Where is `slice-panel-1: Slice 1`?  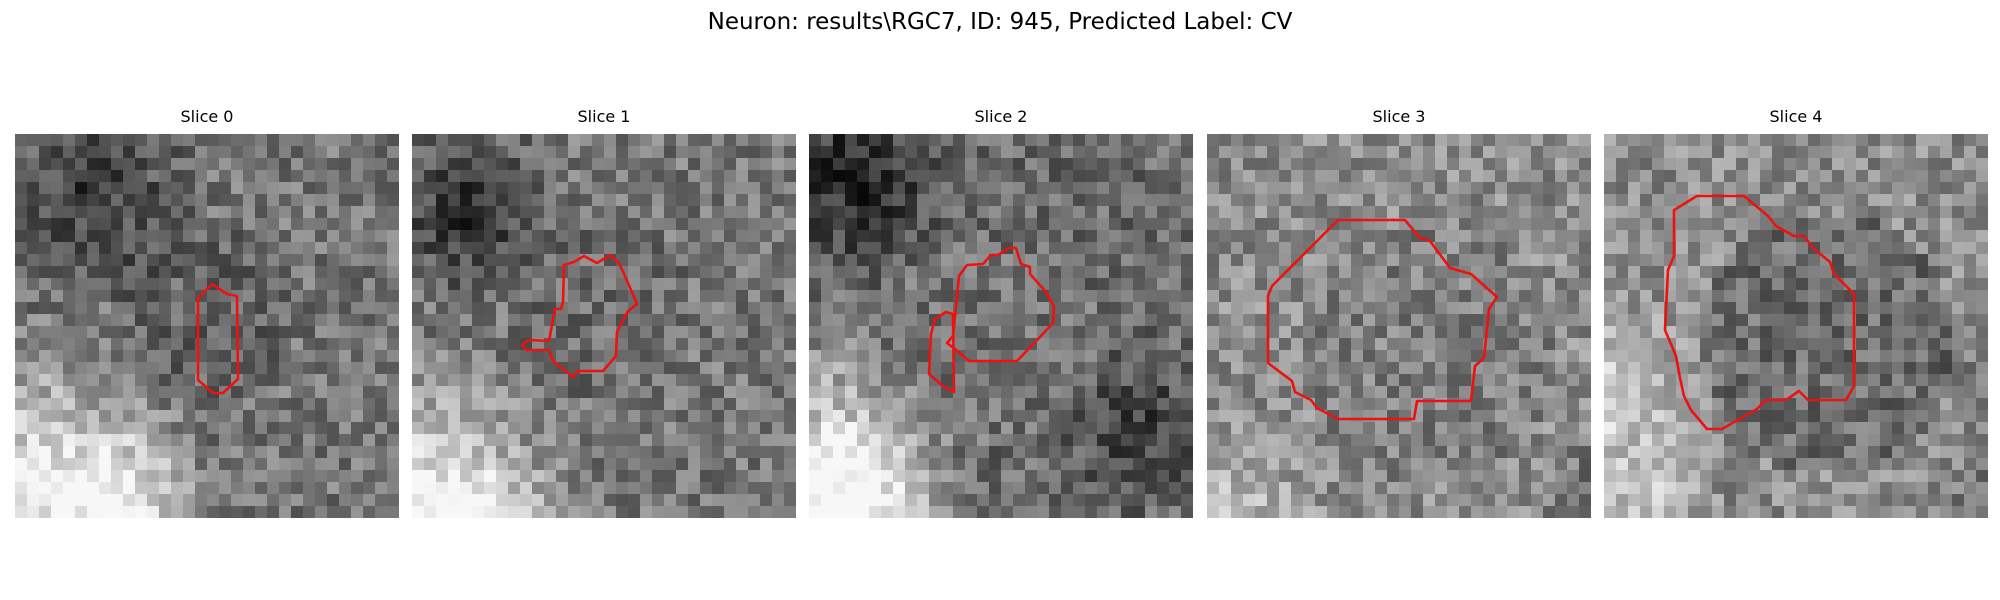 slice-panel-1: Slice 1 is located at coordinates (604, 312).